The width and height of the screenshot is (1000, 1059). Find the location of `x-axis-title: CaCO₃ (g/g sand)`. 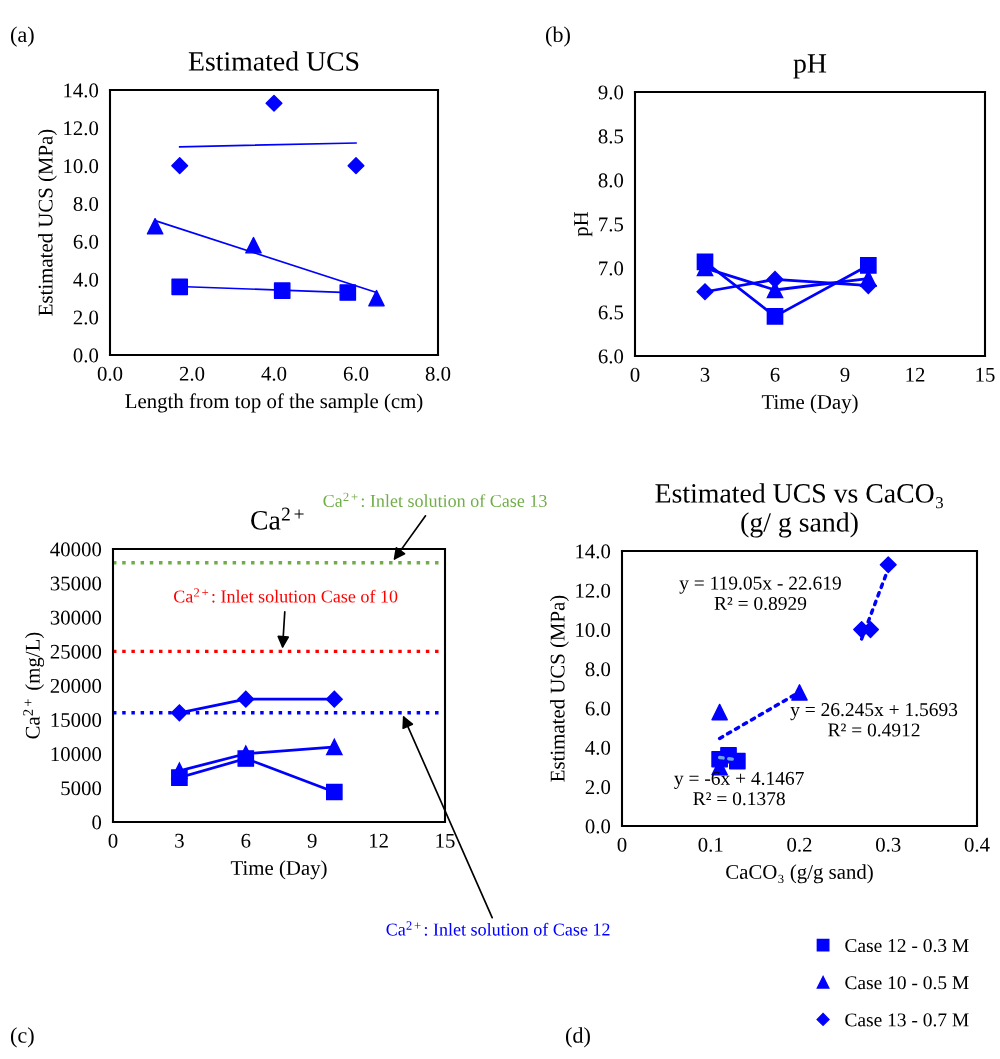

x-axis-title: CaCO₃ (g/g sand) is located at coordinates (799, 874).